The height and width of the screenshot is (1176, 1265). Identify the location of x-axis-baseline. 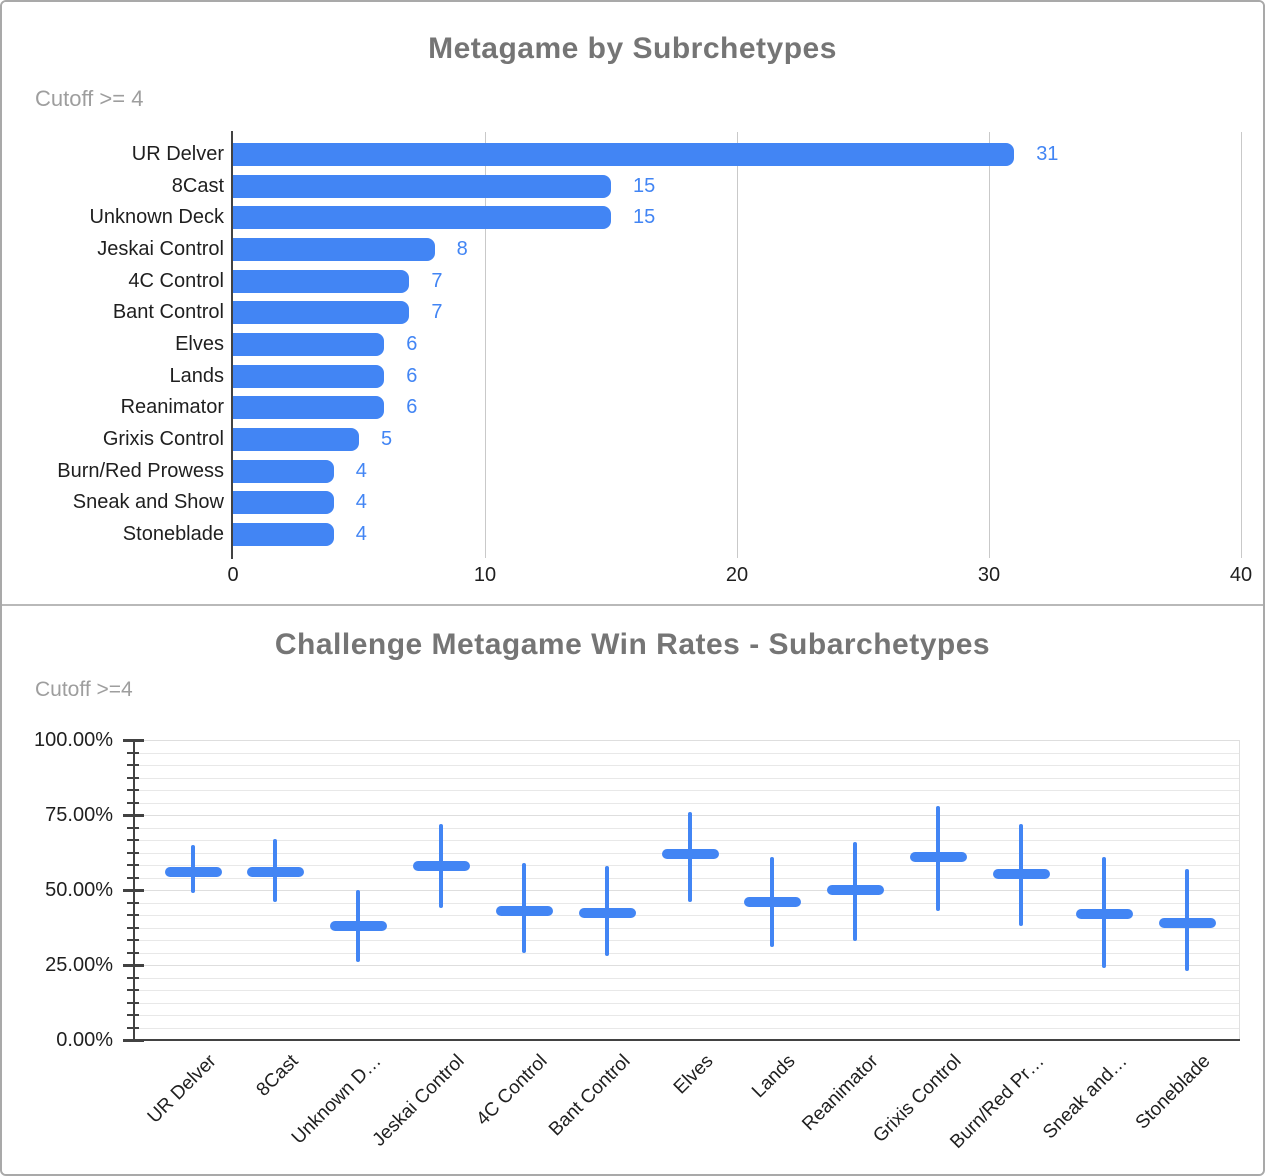
(686, 1040).